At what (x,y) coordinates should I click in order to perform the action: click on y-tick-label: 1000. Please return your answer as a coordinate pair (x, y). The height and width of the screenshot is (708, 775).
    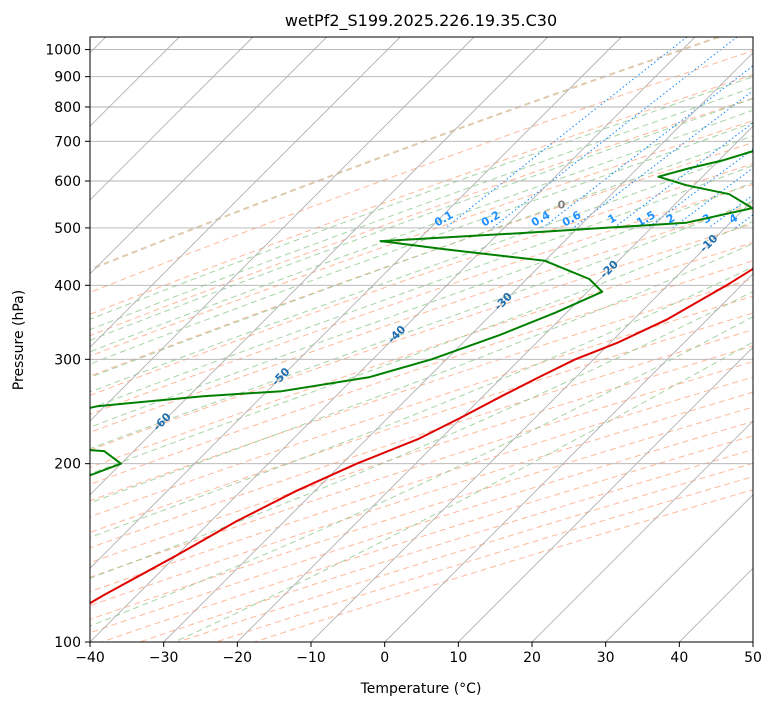
    Looking at the image, I should click on (63, 51).